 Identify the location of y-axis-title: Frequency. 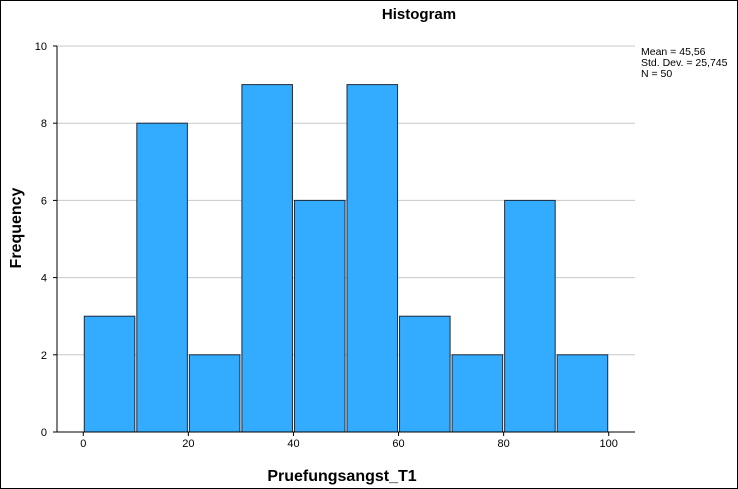
(16, 227).